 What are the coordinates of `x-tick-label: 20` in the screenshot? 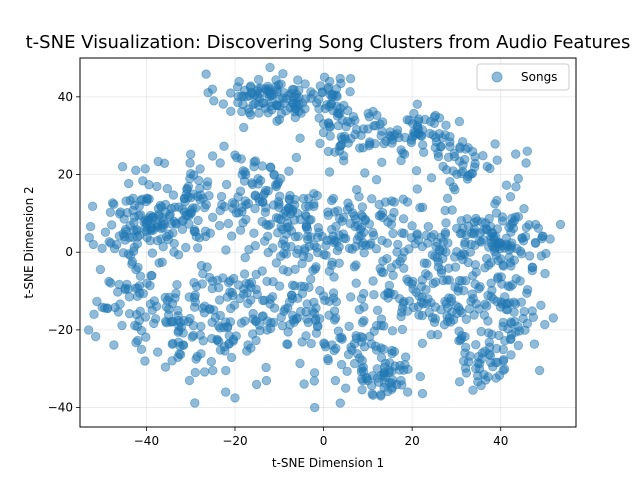 It's located at (412, 441).